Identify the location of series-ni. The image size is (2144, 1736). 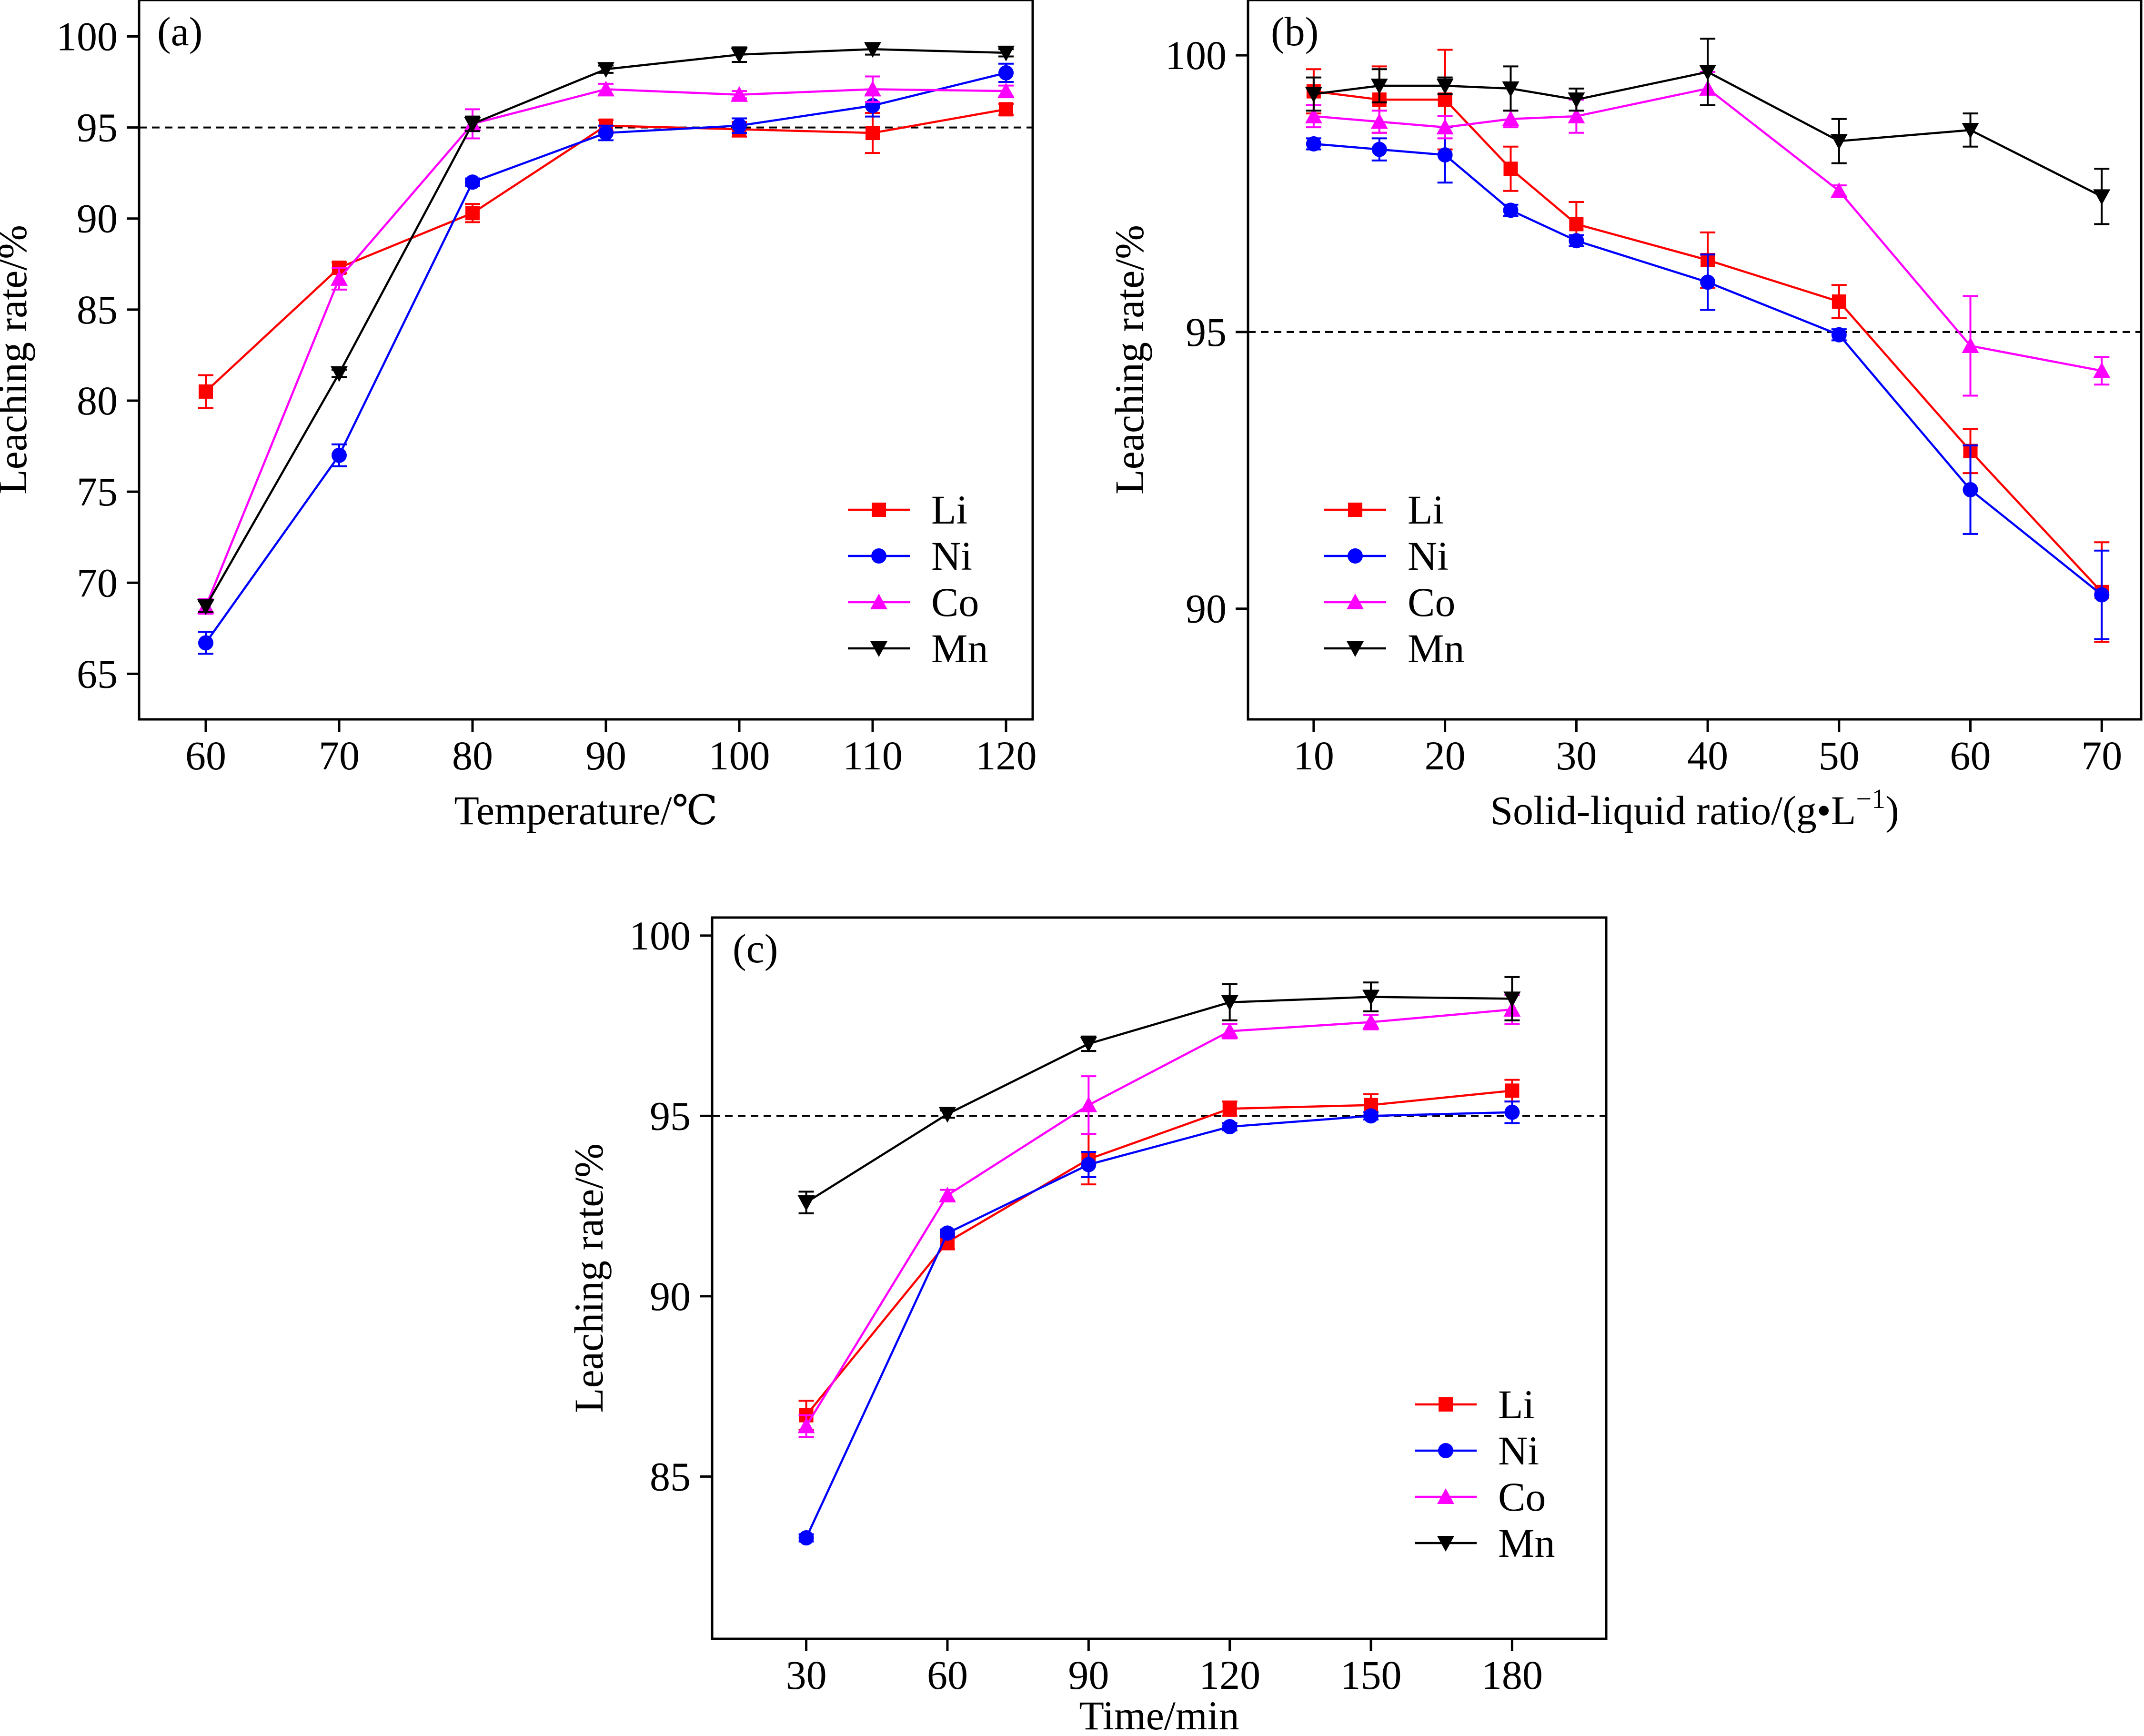
(606, 358).